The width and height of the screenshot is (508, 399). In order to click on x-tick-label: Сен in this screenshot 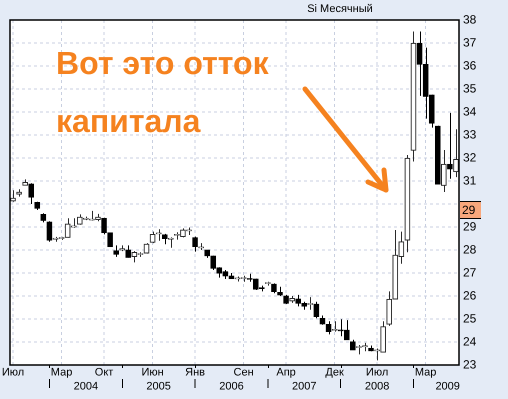, I will do `click(244, 372)`.